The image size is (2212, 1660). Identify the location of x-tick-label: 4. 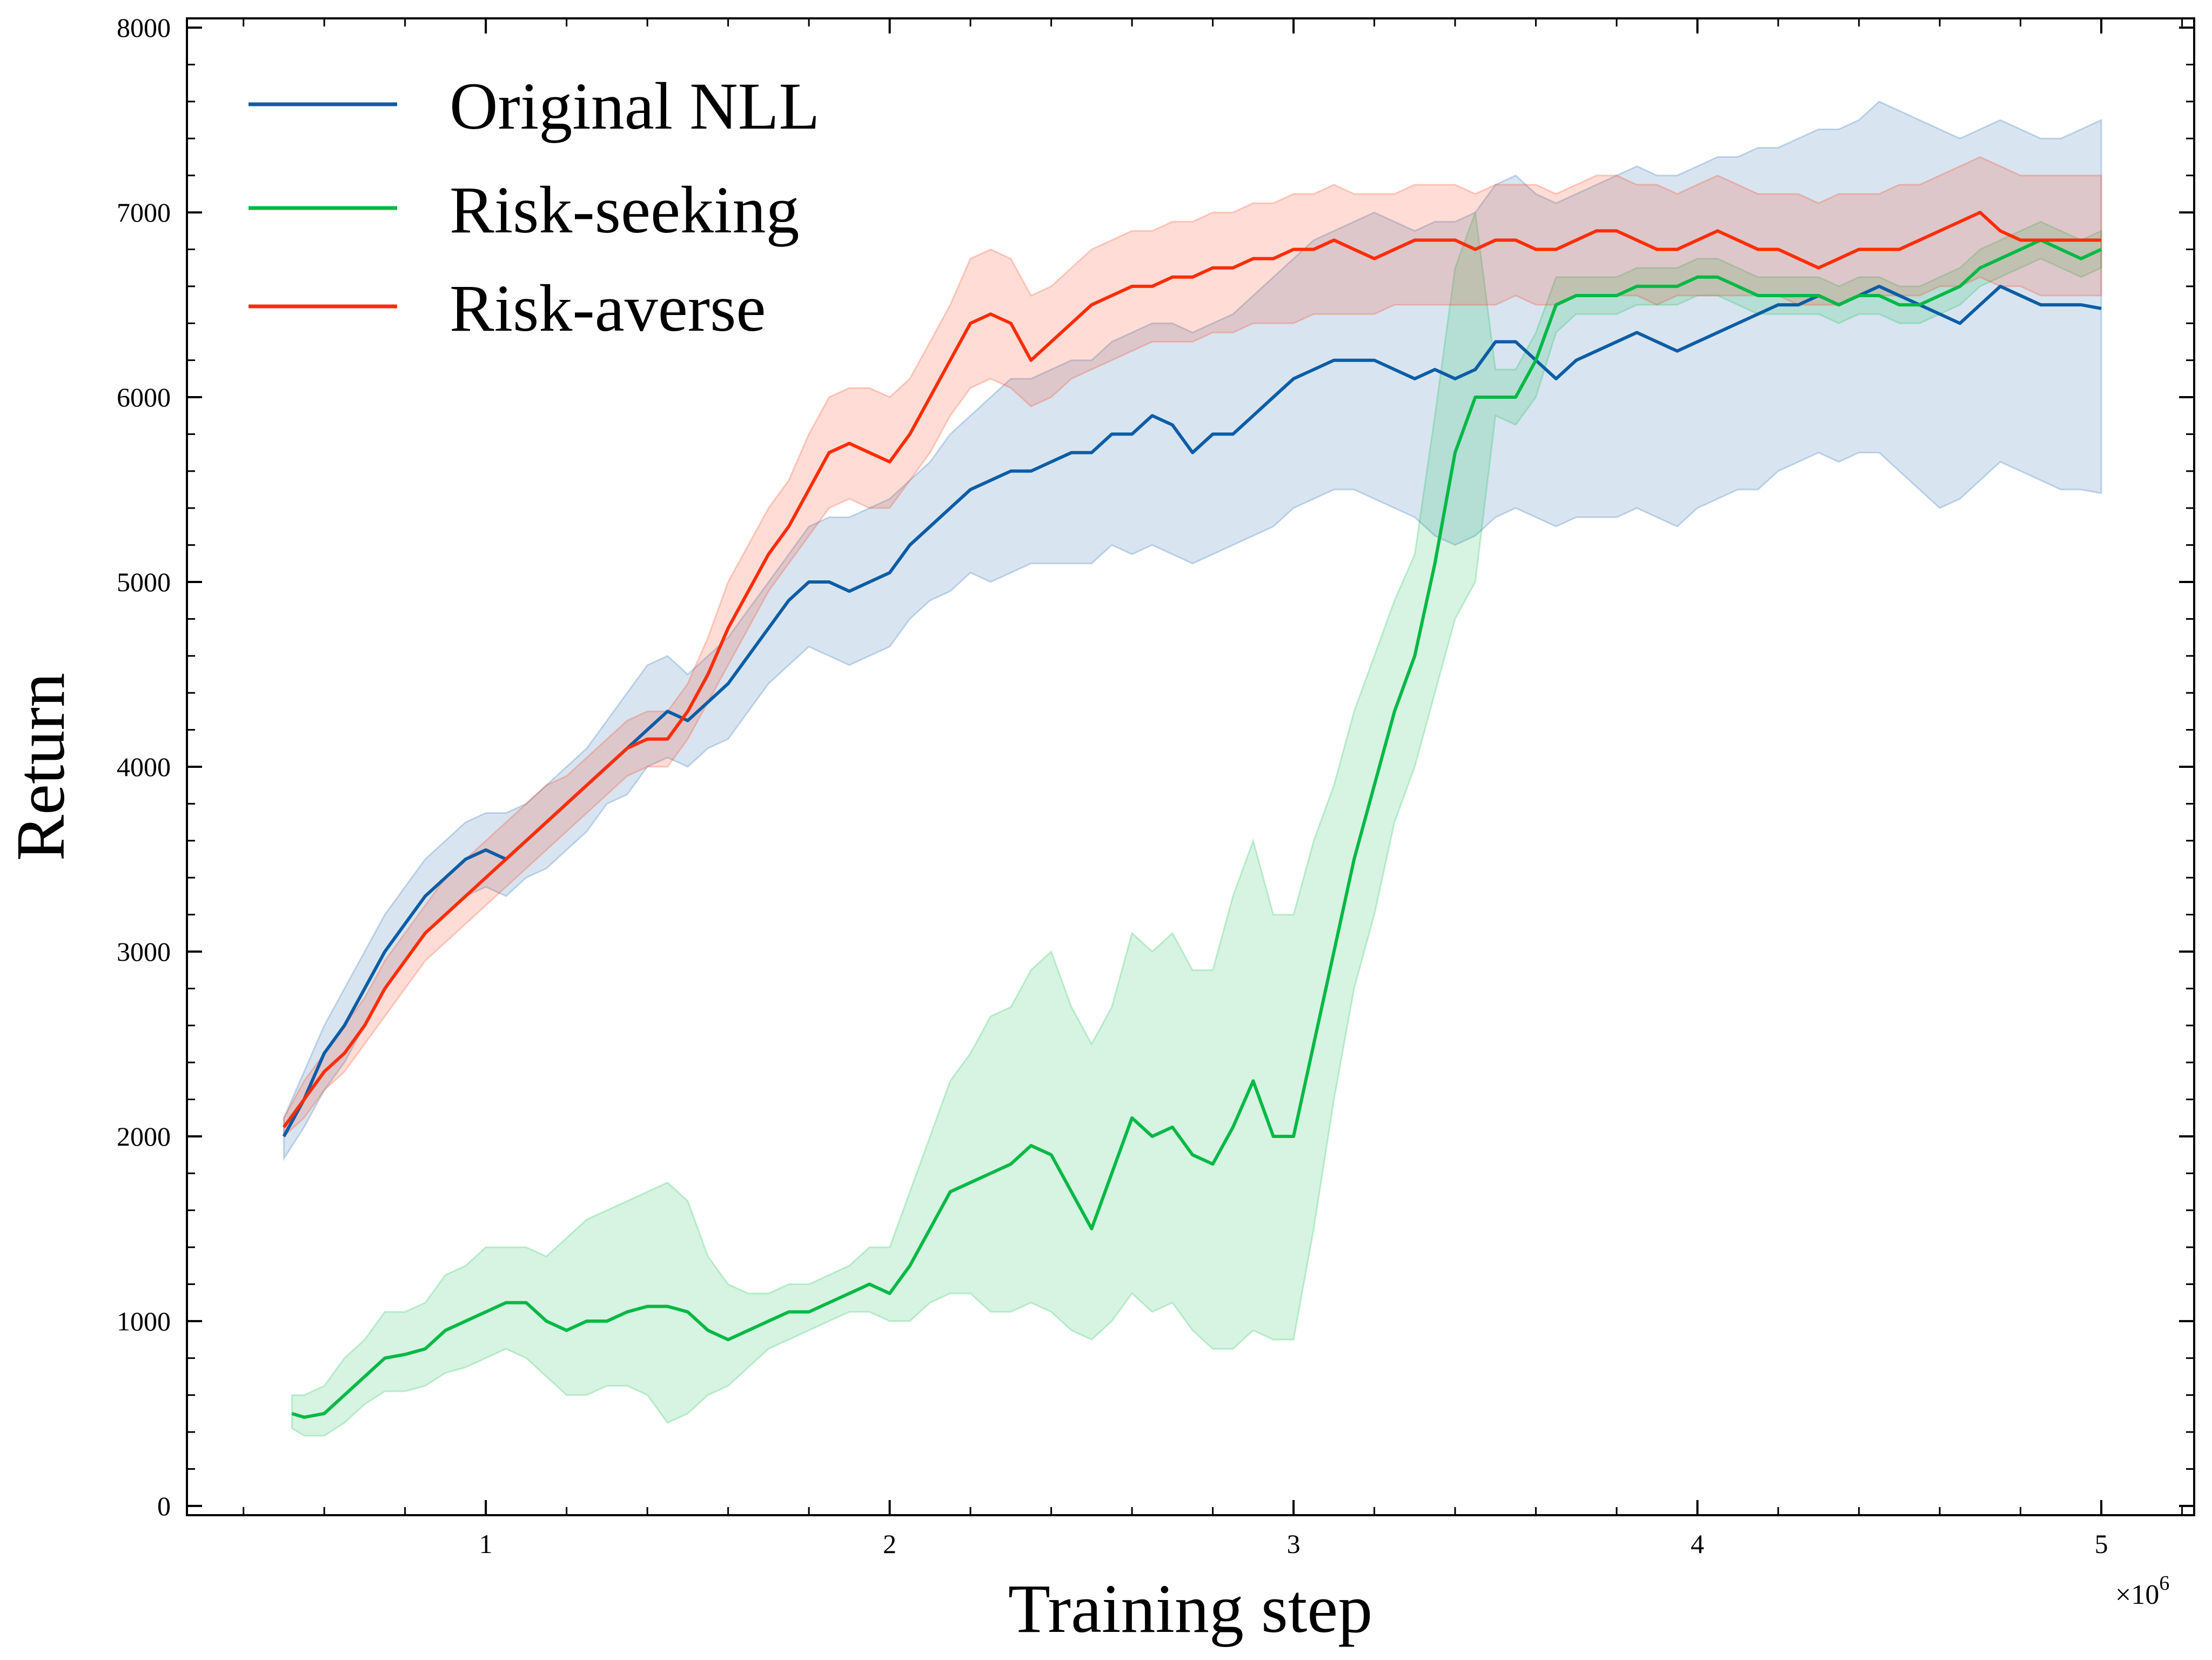
(1698, 1544).